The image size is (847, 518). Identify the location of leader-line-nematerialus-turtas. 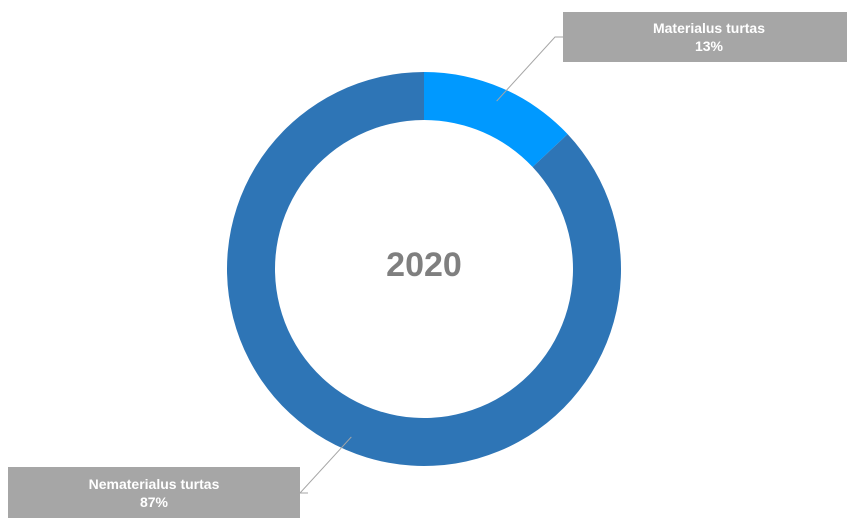
(325, 465).